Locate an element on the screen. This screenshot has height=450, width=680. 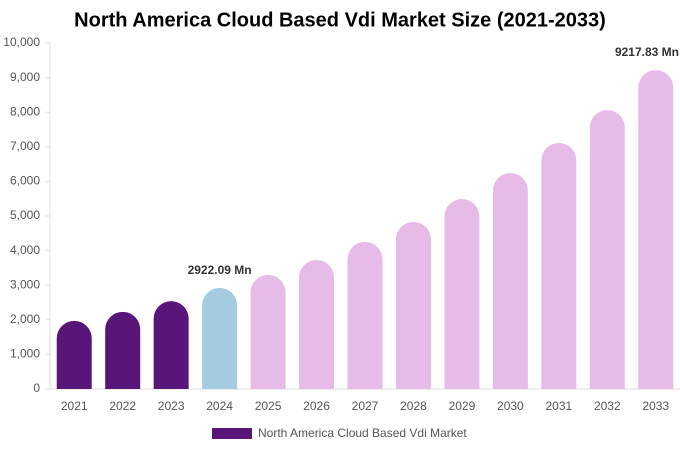
x-tick-label: 2029 is located at coordinates (462, 406).